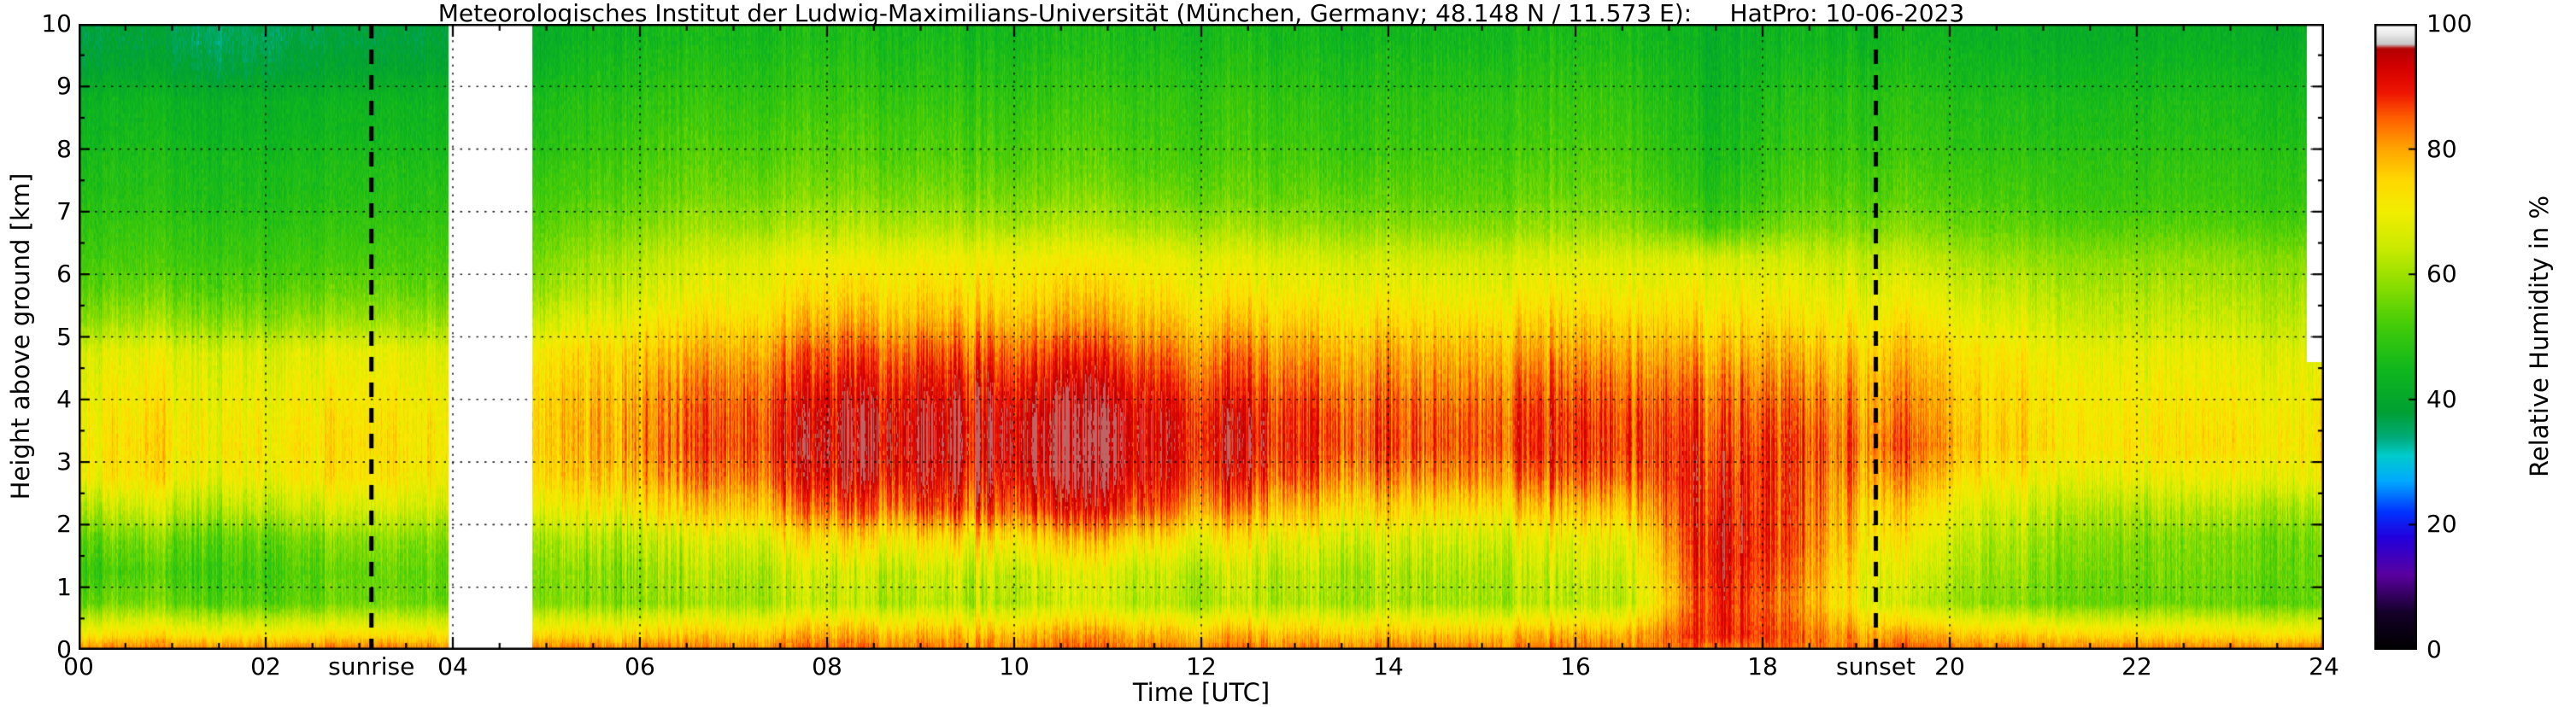 The height and width of the screenshot is (707, 2576). I want to click on x-tick-label: 02, so click(265, 666).